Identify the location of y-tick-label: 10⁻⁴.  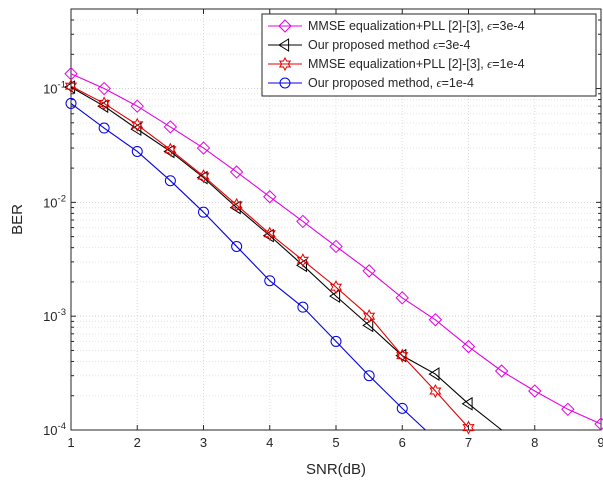
(54, 429).